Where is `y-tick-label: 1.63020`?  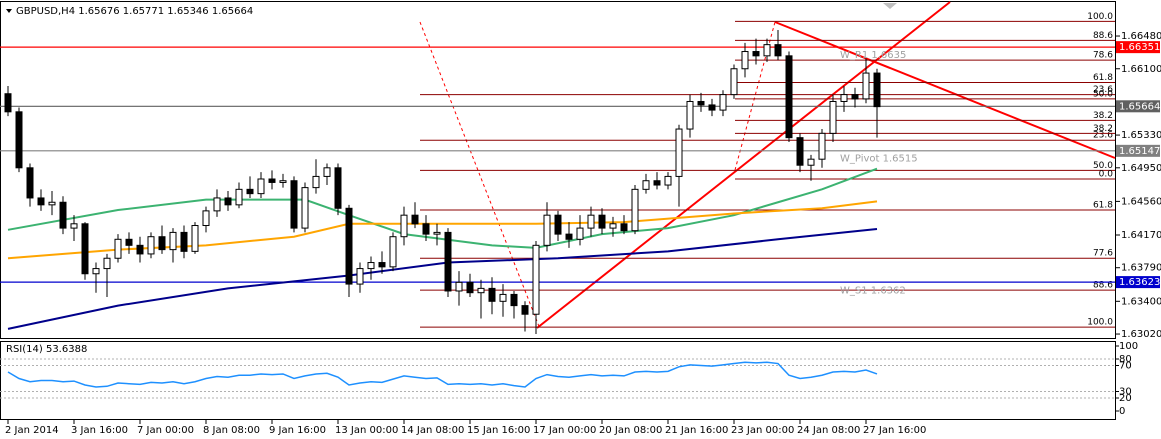 y-tick-label: 1.63020 is located at coordinates (1141, 334).